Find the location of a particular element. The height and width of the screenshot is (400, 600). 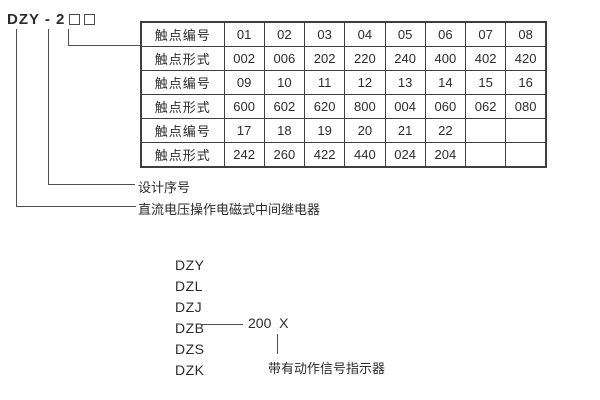

relay-type-label: 直流电压操作电磁式中间继电器 is located at coordinates (229, 209).